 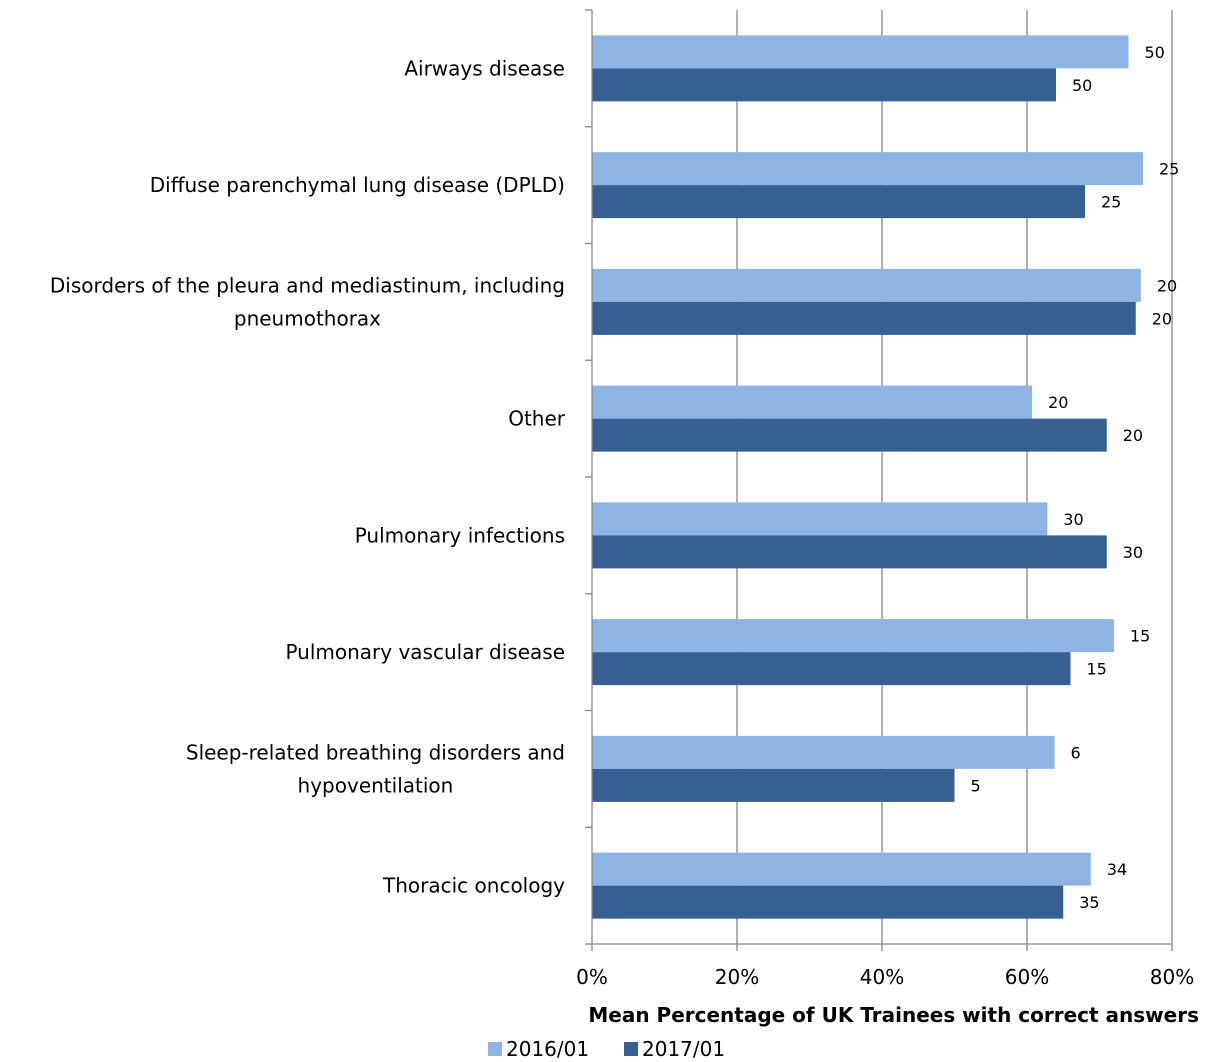 I want to click on x-tick-label: 20%, so click(x=737, y=977).